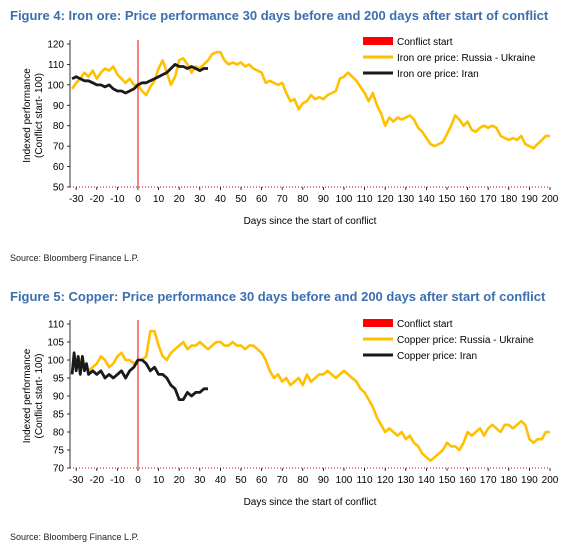 The height and width of the screenshot is (555, 574). I want to click on copper-x-tick-label: 70, so click(283, 480).